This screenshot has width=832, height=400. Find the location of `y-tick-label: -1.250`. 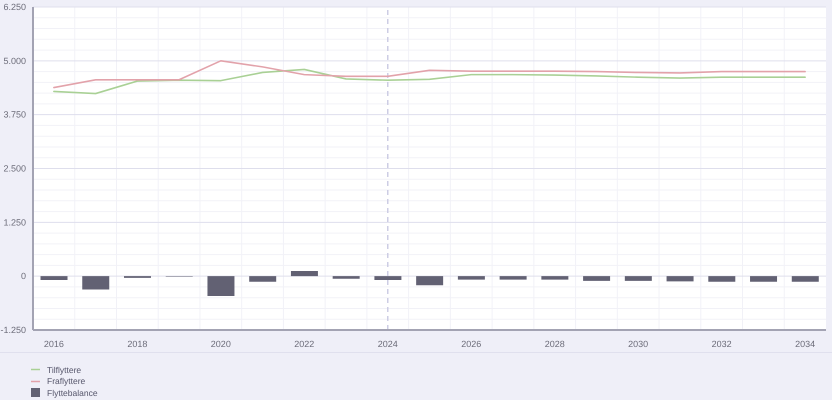

y-tick-label: -1.250 is located at coordinates (13, 330).